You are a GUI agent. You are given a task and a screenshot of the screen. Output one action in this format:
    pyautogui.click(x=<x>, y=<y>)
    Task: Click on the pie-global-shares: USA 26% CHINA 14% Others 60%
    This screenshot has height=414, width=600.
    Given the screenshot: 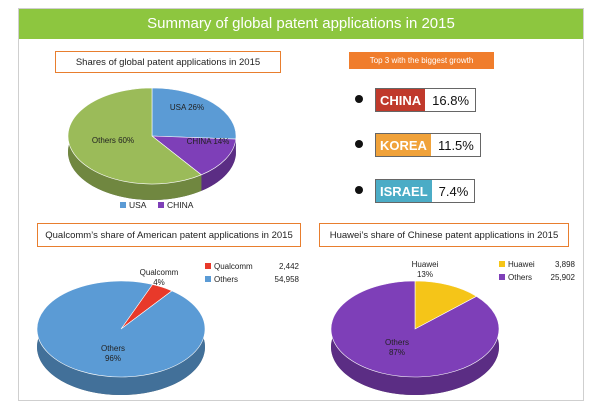 What is the action you would take?
    pyautogui.click(x=152, y=143)
    